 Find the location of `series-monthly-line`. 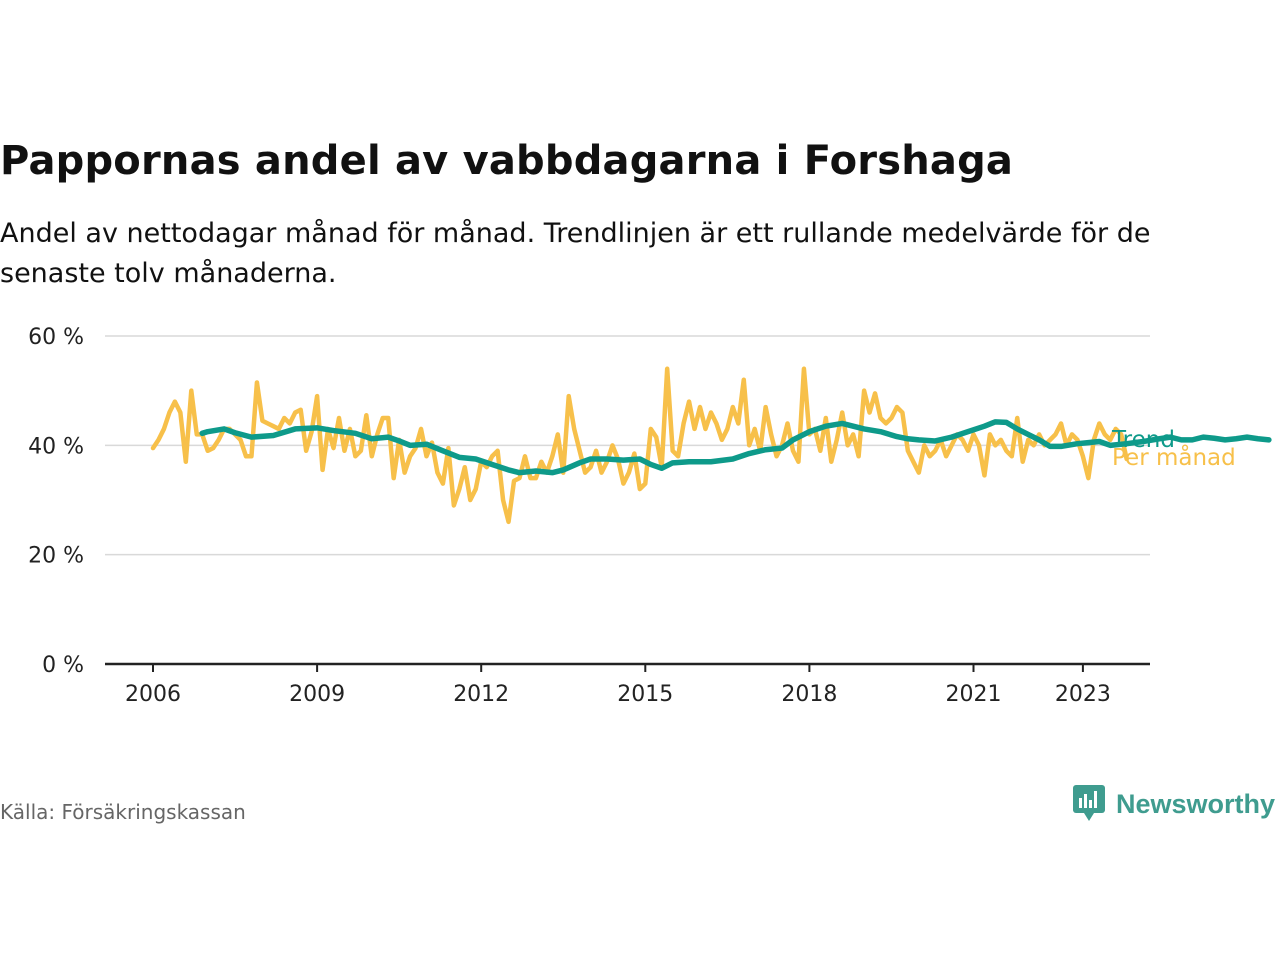

series-monthly-line is located at coordinates (639, 445).